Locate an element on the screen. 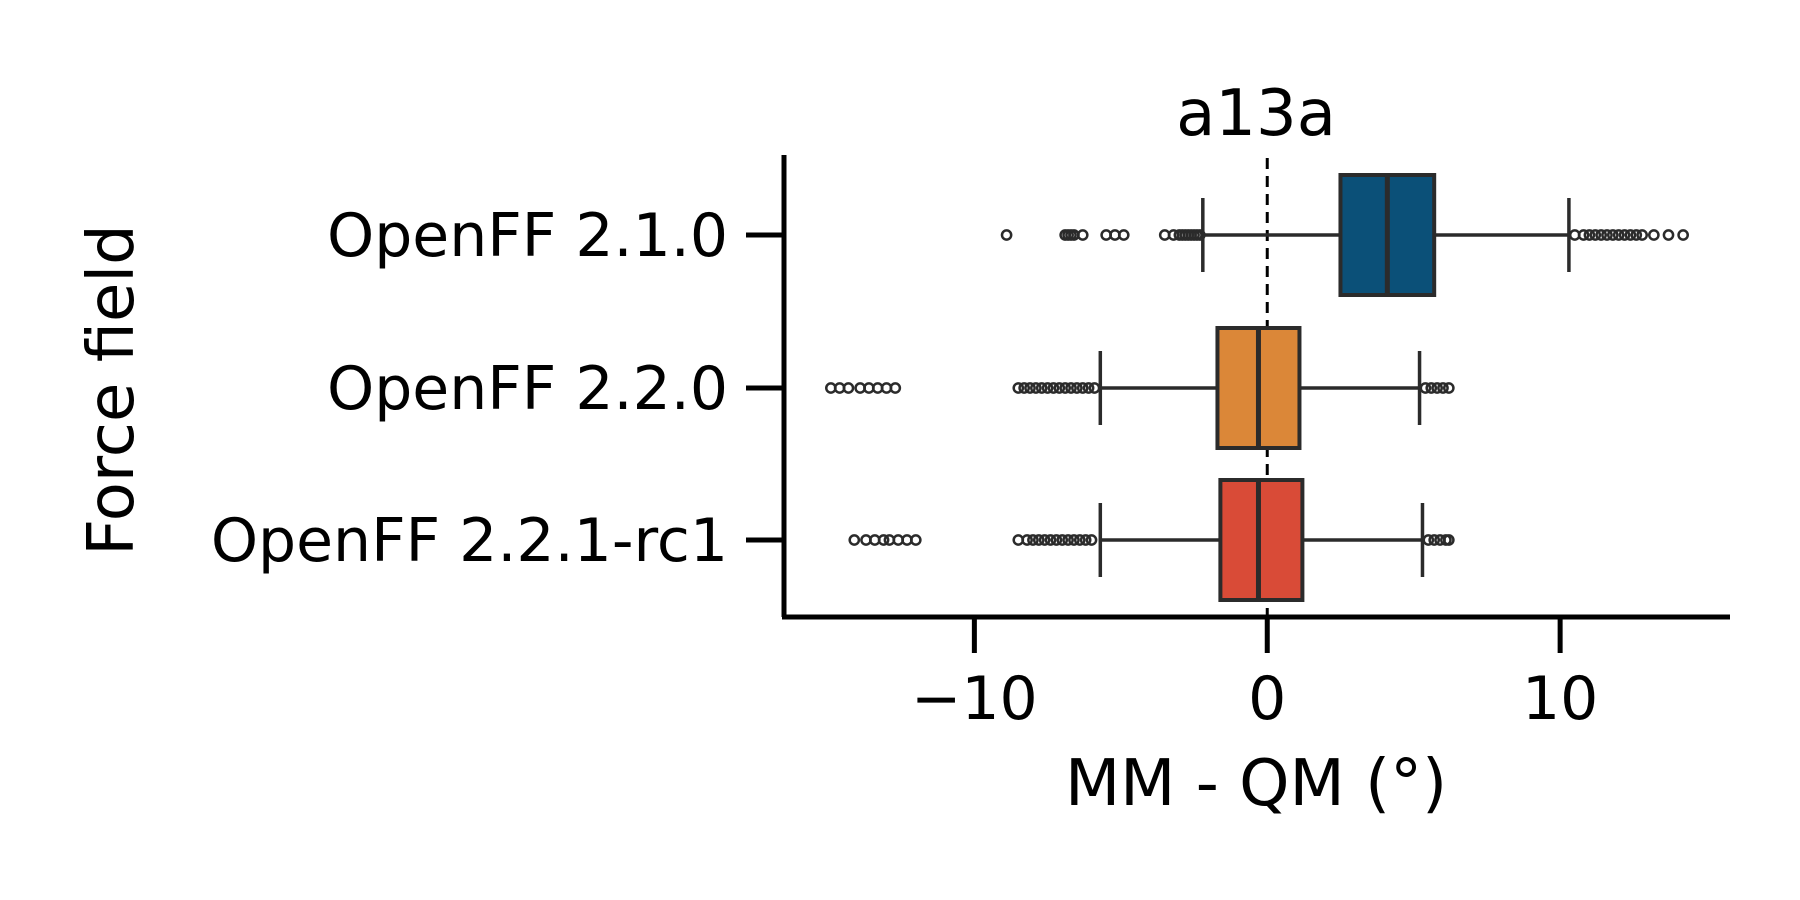 The width and height of the screenshot is (1800, 900). x-ticks: −10 0 10 is located at coordinates (1254, 675).